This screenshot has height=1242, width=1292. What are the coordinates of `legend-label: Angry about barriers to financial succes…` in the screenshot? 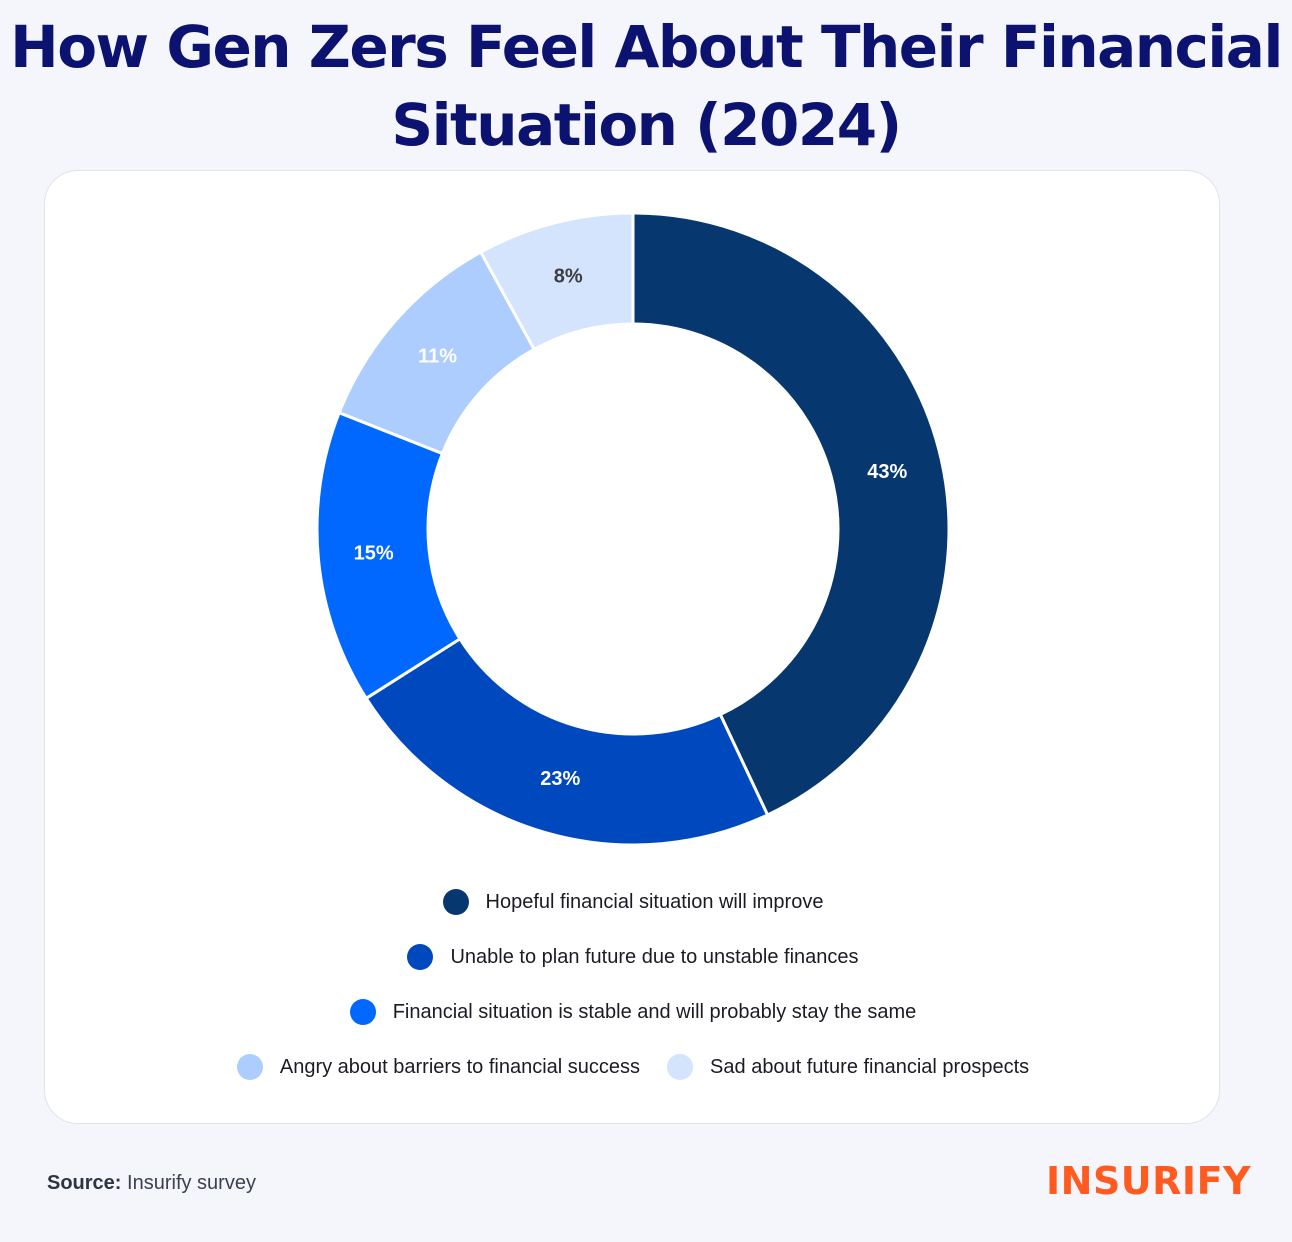 It's located at (460, 1066).